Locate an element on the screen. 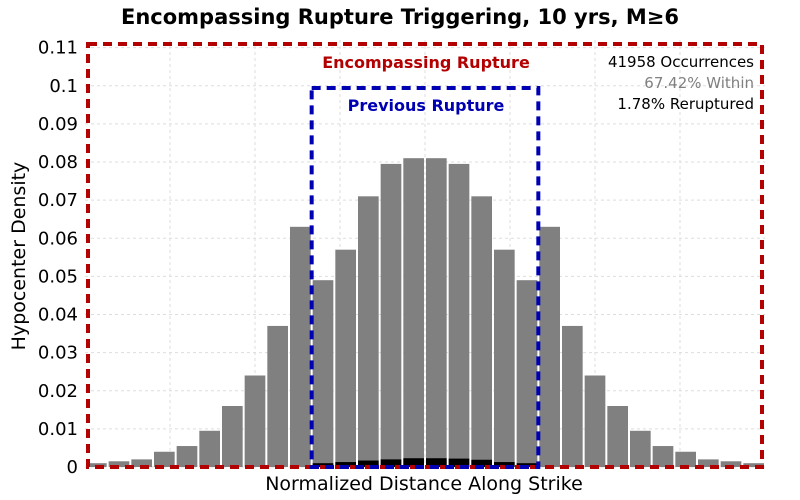 The image size is (800, 500). reruptured-text: 1.78% Reruptured is located at coordinates (685, 104).